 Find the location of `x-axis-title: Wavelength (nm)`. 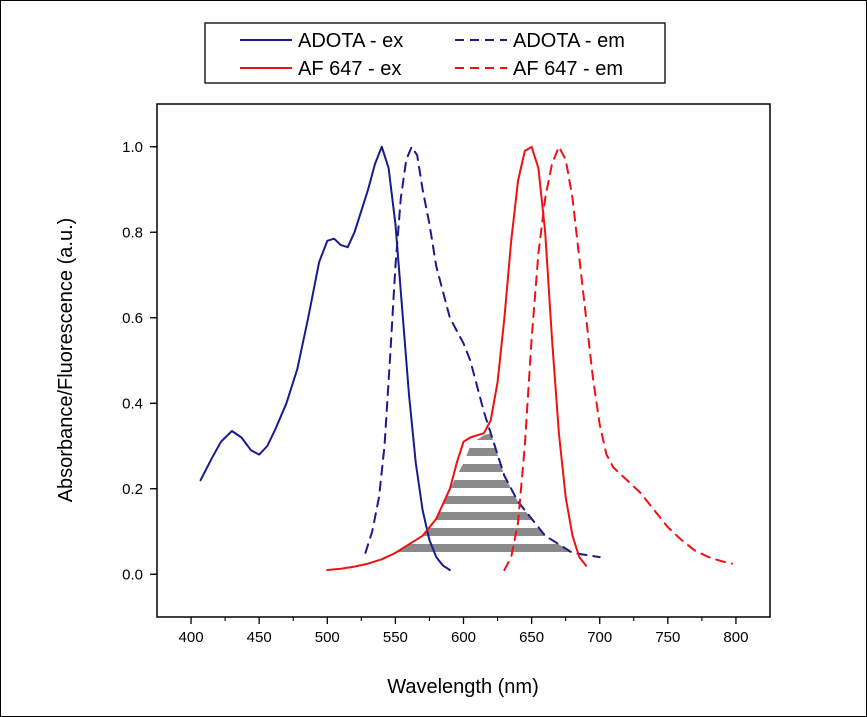

x-axis-title: Wavelength (nm) is located at coordinates (463, 687).